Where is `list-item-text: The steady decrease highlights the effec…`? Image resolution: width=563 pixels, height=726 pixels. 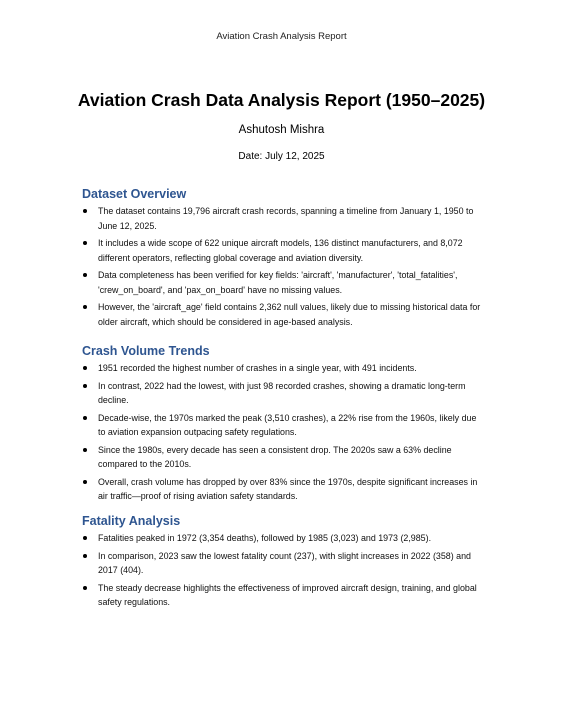 list-item-text: The steady decrease highlights the effec… is located at coordinates (287, 595).